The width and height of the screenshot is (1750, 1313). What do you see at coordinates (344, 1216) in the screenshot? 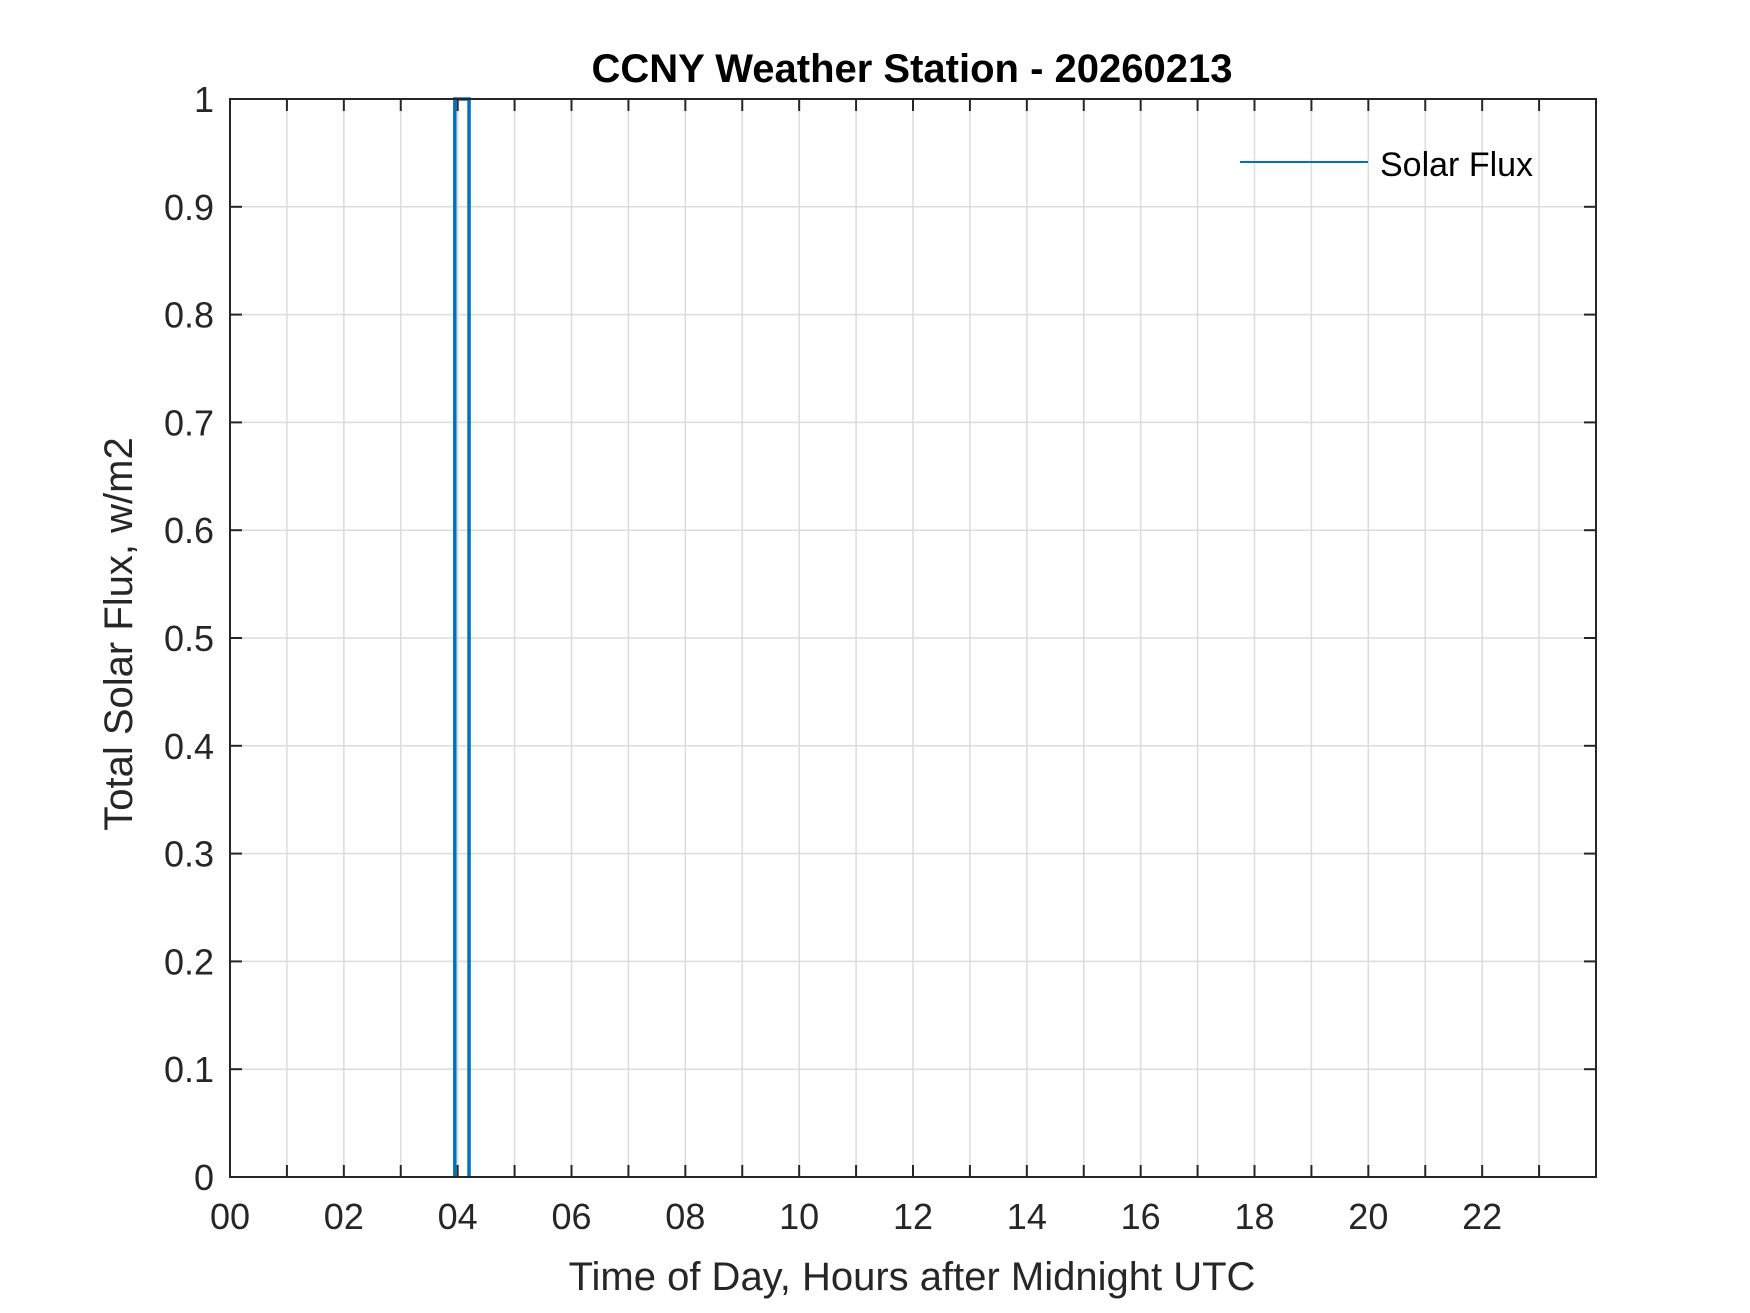
I see `x-tick-label: 02` at bounding box center [344, 1216].